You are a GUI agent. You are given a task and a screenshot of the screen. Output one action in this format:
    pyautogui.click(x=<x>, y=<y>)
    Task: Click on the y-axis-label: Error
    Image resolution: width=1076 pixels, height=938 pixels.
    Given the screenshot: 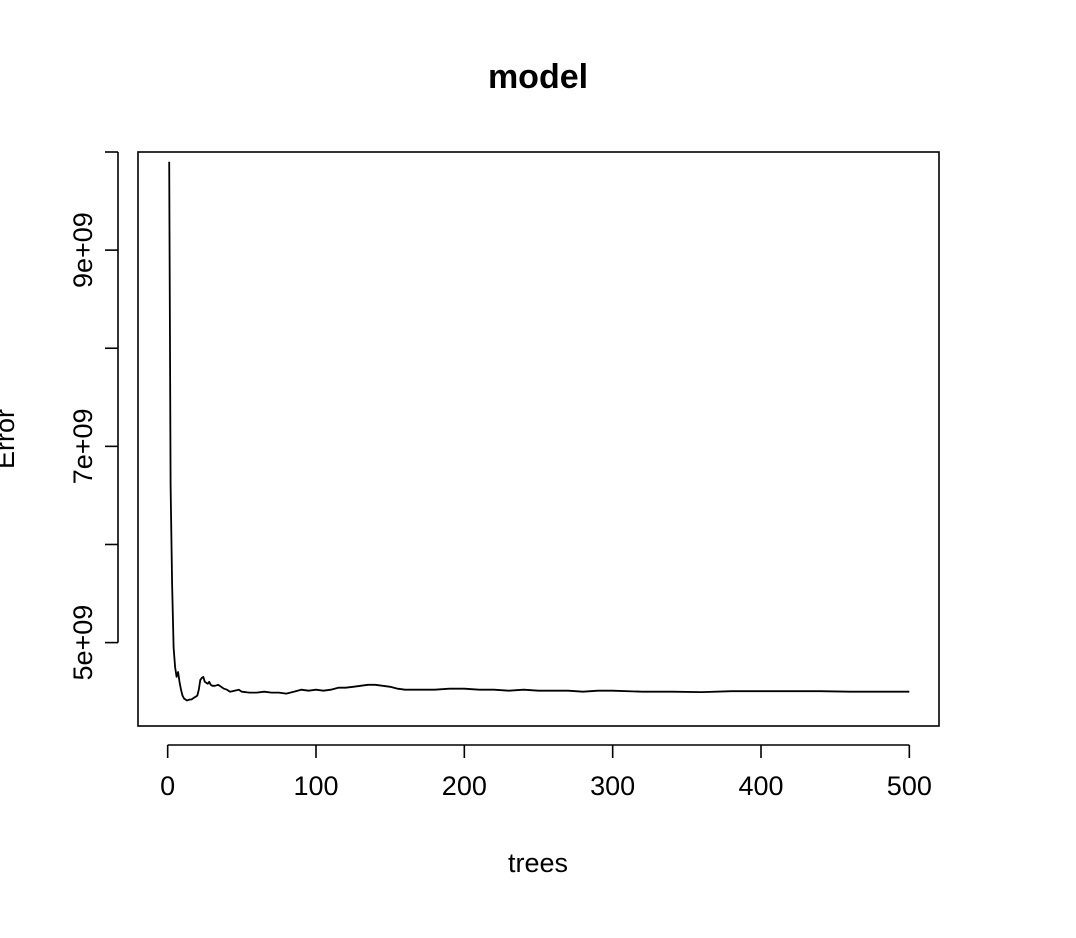 What is the action you would take?
    pyautogui.click(x=10, y=439)
    